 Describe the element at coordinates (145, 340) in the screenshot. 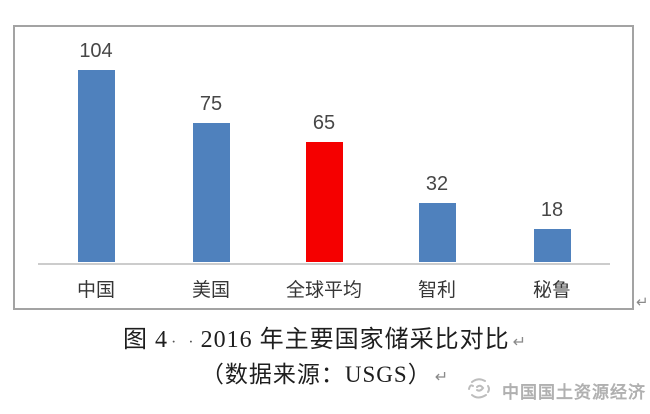

I see `caption-figure-number: 图 4` at that location.